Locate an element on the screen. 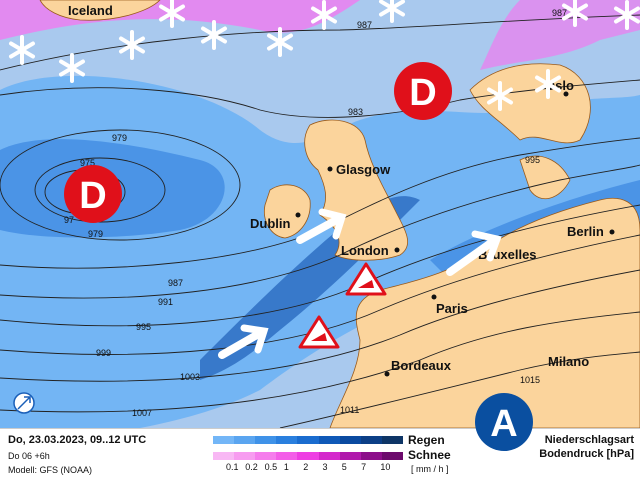  unit-label: [ mm / h ] is located at coordinates (430, 469).